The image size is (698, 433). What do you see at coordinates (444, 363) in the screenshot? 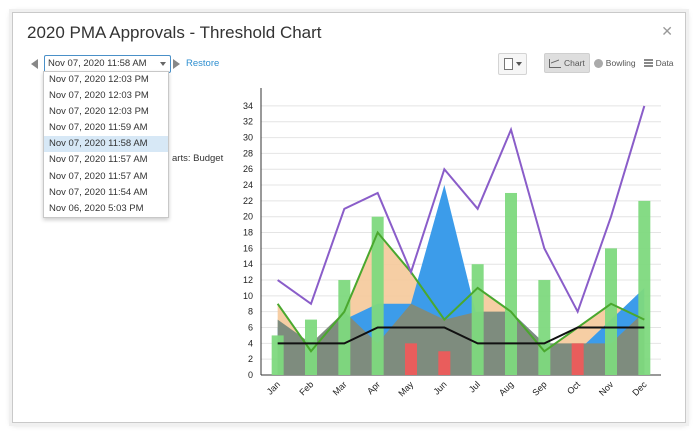
I see `bar-jun` at bounding box center [444, 363].